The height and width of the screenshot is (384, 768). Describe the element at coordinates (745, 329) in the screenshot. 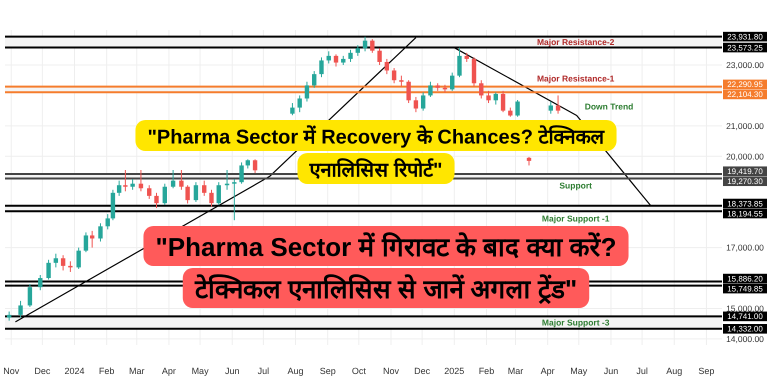

I see `ref-line-label: 14,332.00` at that location.